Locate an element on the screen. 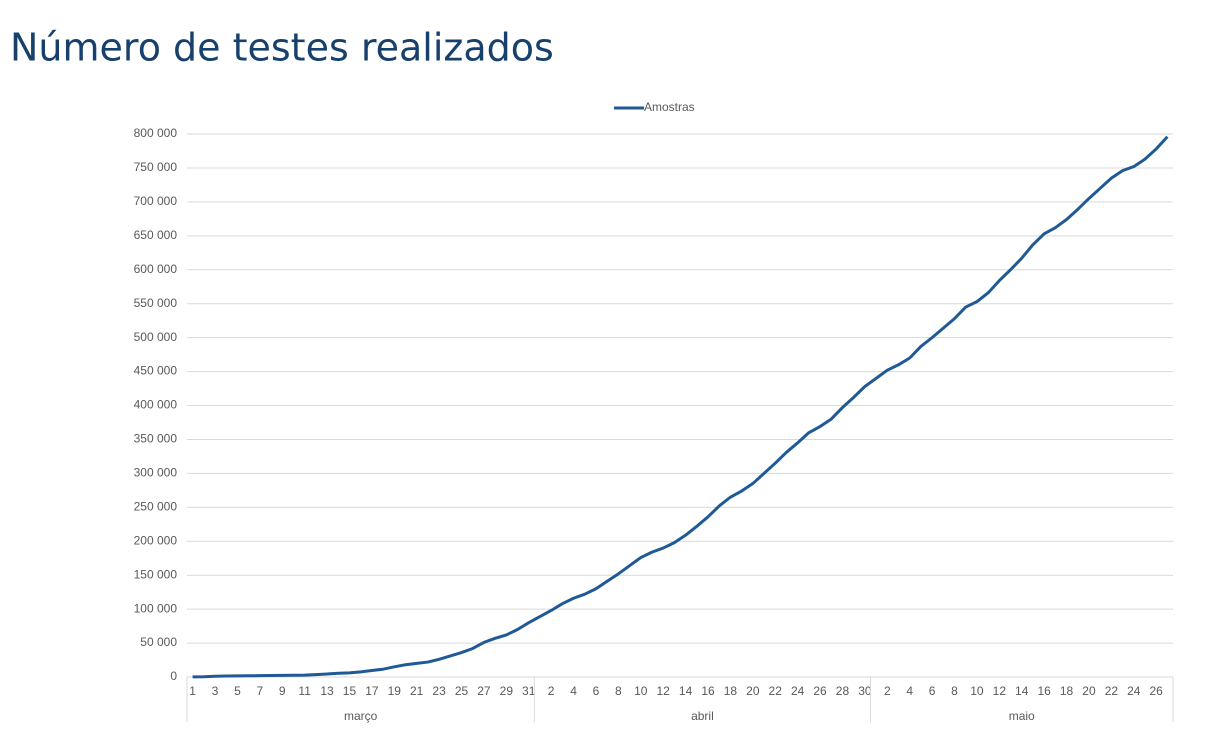 This screenshot has height=742, width=1216. y-tick-label: 200 000 is located at coordinates (156, 540).